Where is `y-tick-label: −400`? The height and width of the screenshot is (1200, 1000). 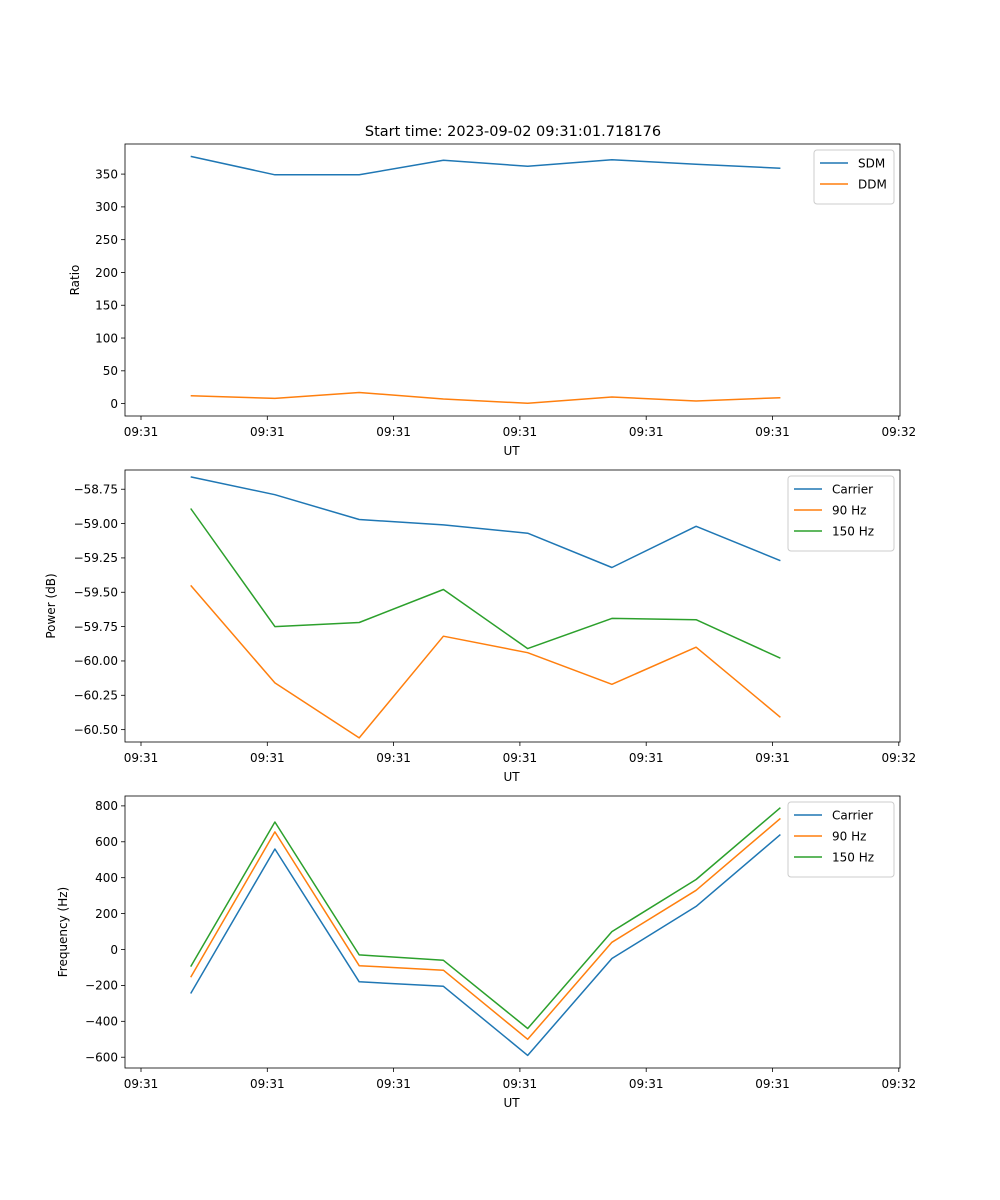 y-tick-label: −400 is located at coordinates (101, 1022).